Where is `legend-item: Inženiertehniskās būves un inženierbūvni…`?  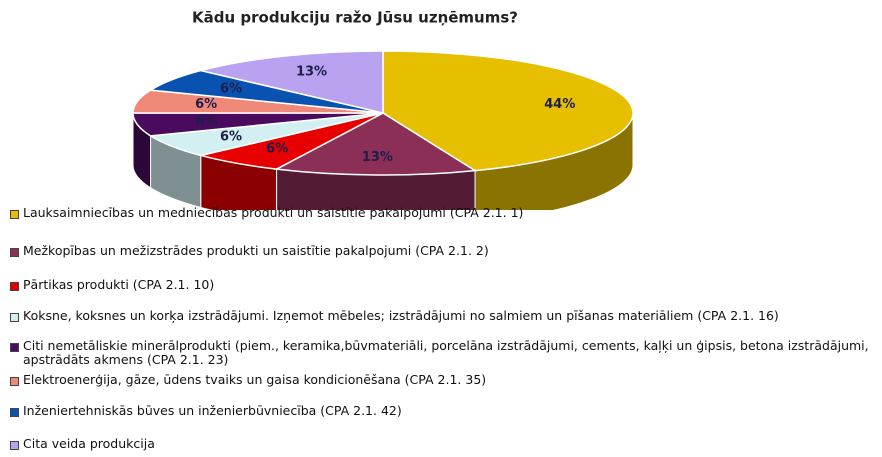 legend-item: Inženiertehniskās būves un inženierbūvni… is located at coordinates (444, 411).